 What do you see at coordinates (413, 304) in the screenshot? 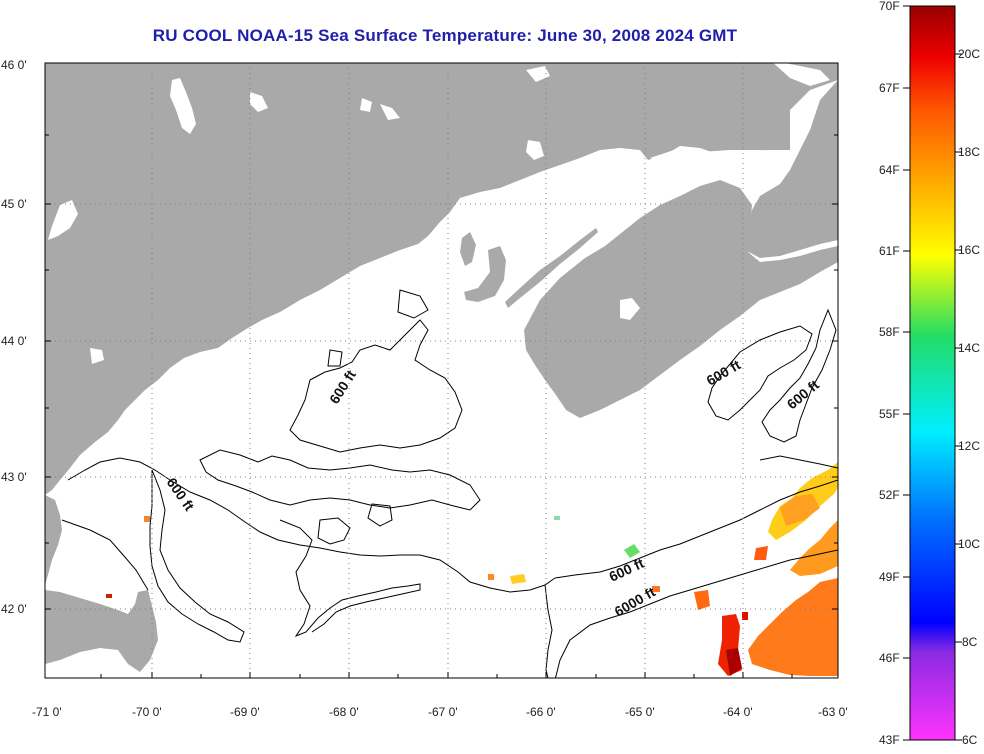
I see `contour-600ft-small` at bounding box center [413, 304].